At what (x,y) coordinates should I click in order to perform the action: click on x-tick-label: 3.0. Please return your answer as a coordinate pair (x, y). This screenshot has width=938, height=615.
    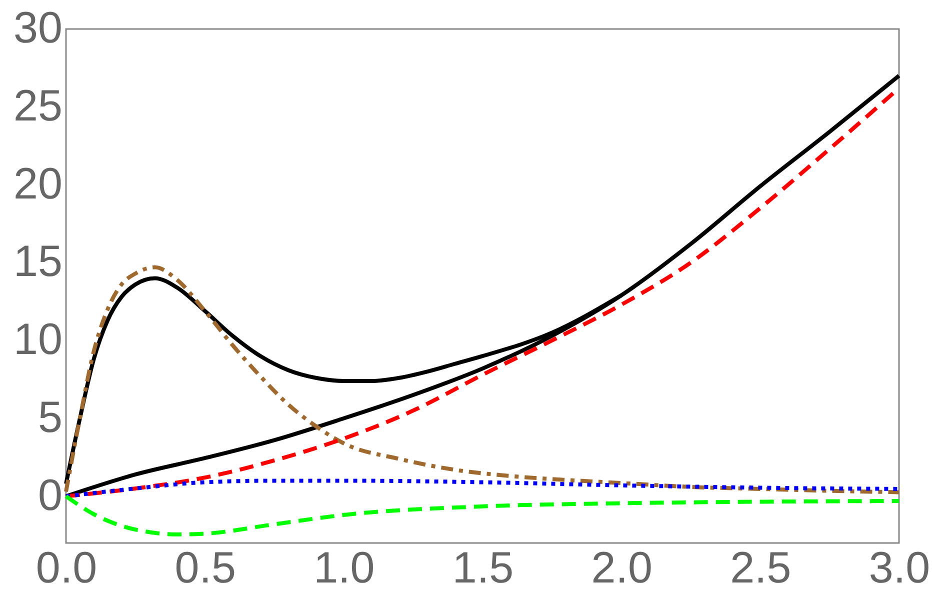
    Looking at the image, I should click on (899, 568).